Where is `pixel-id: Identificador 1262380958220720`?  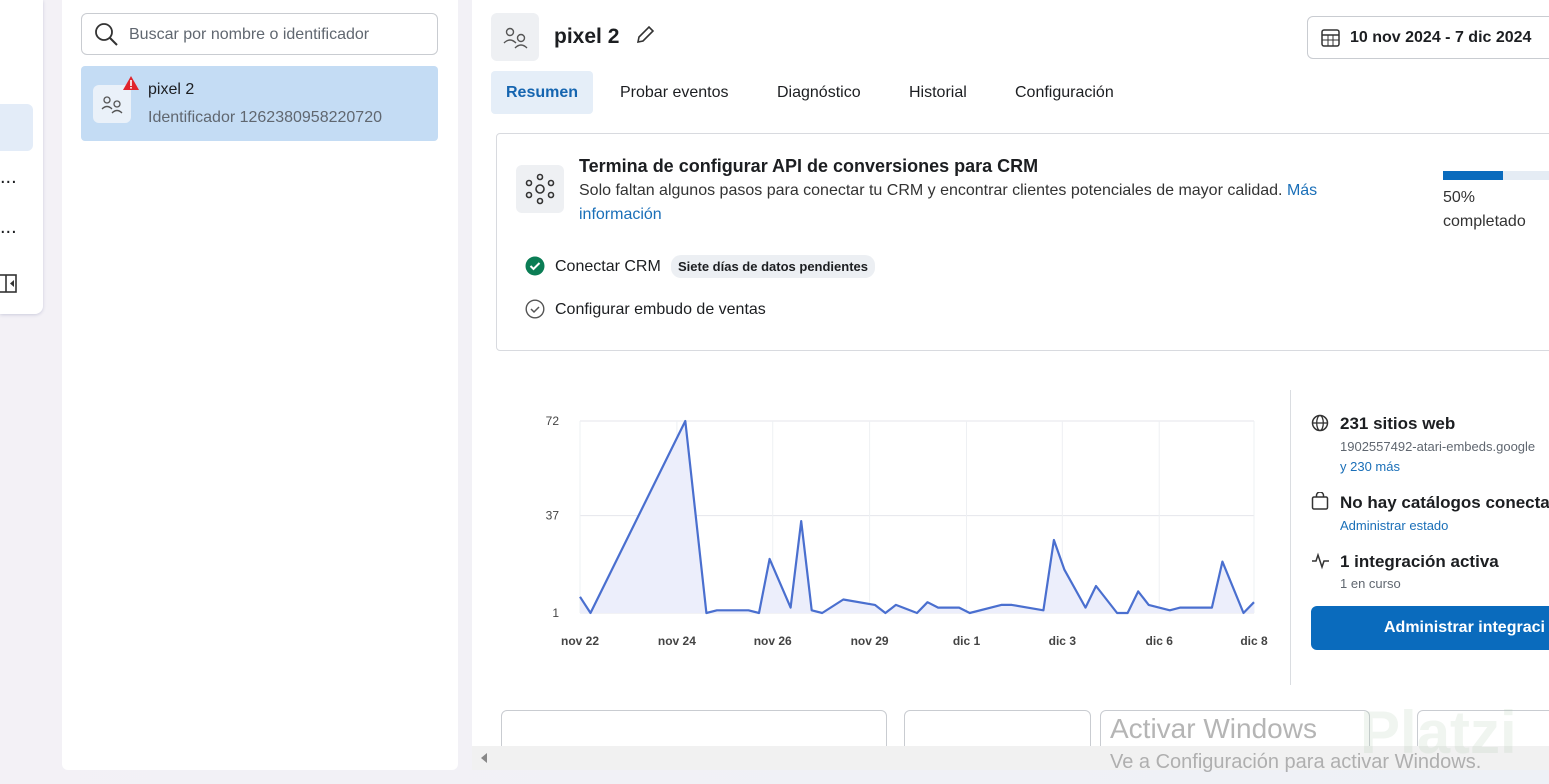 pixel-id: Identificador 1262380958220720 is located at coordinates (265, 117).